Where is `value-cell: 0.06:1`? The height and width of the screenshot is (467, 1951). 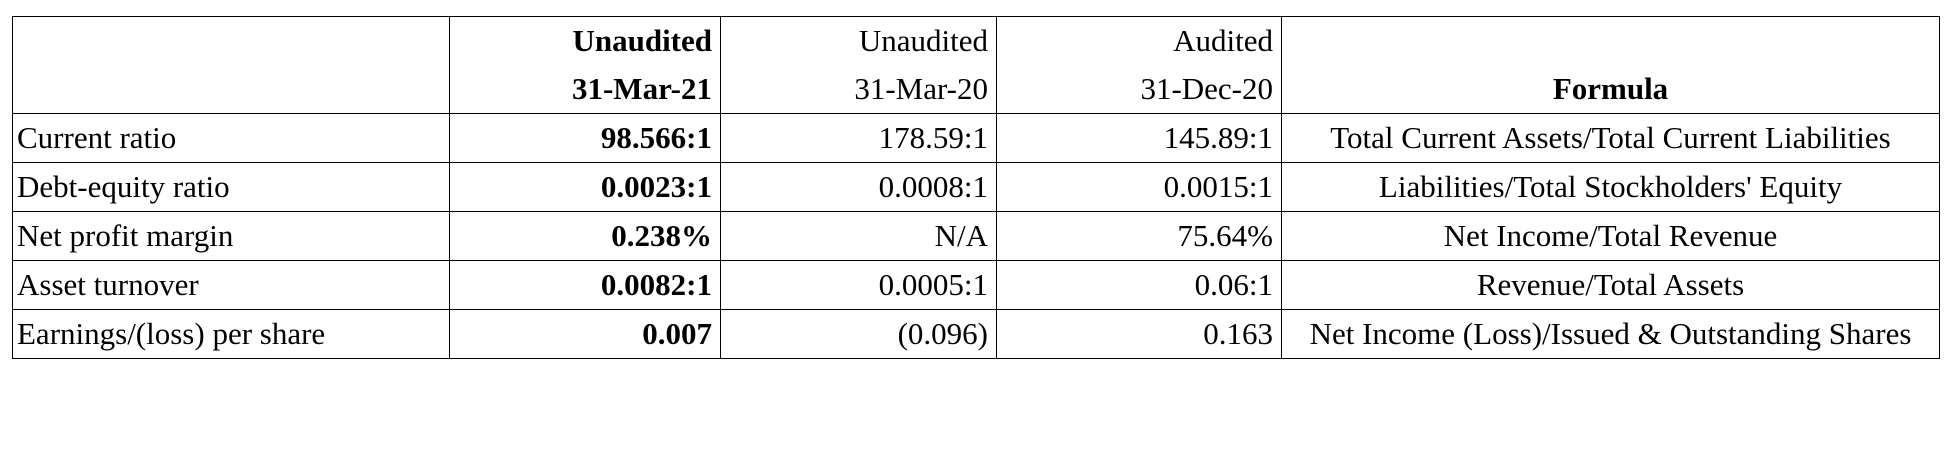 value-cell: 0.06:1 is located at coordinates (1139, 285).